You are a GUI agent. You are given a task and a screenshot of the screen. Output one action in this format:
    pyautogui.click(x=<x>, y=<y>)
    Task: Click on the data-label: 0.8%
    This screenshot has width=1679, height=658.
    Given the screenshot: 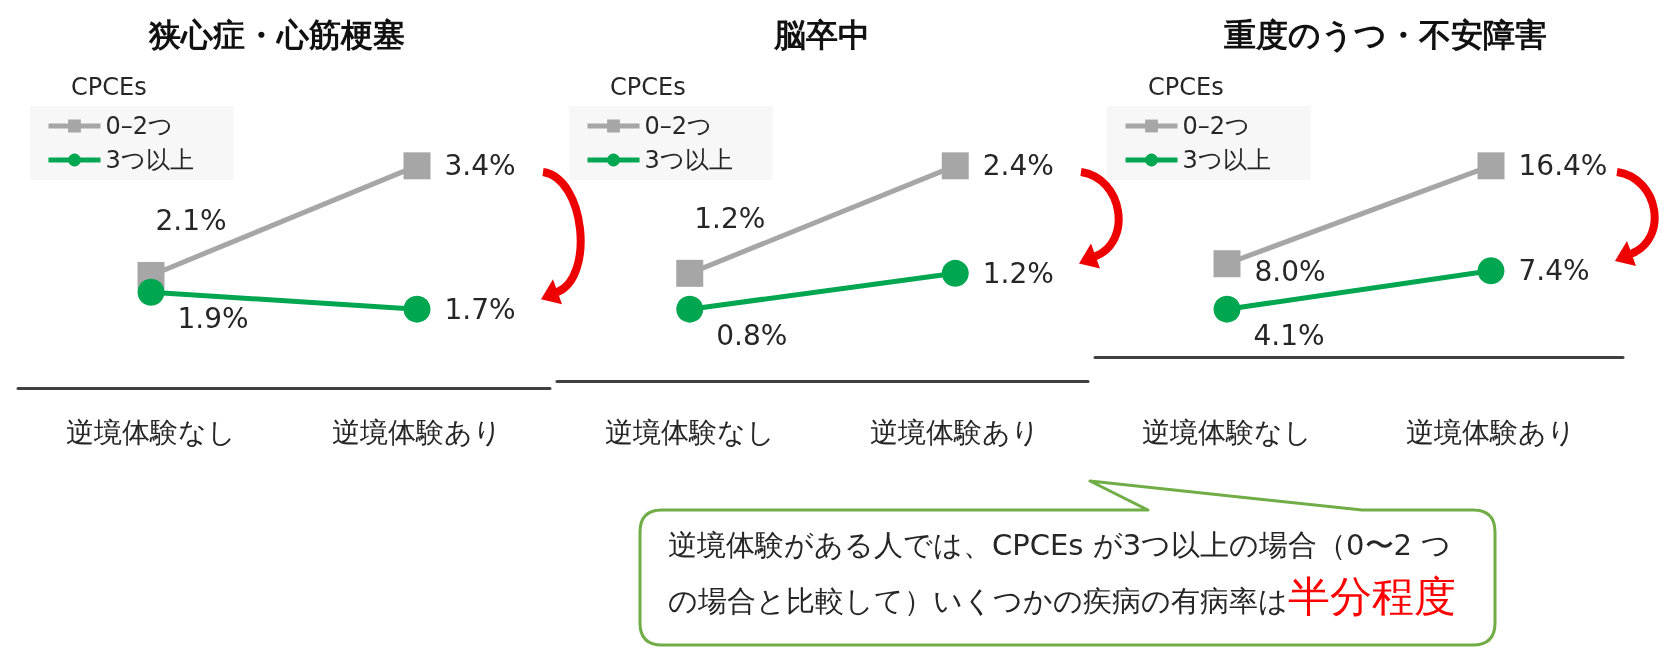 What is the action you would take?
    pyautogui.click(x=752, y=336)
    